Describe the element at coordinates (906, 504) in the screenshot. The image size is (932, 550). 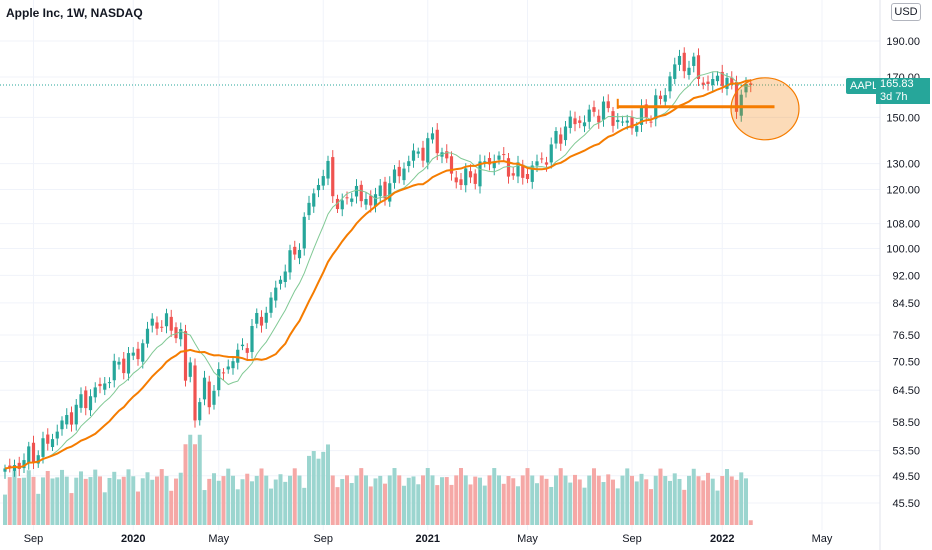
I see `y-tick-label: 45.50` at that location.